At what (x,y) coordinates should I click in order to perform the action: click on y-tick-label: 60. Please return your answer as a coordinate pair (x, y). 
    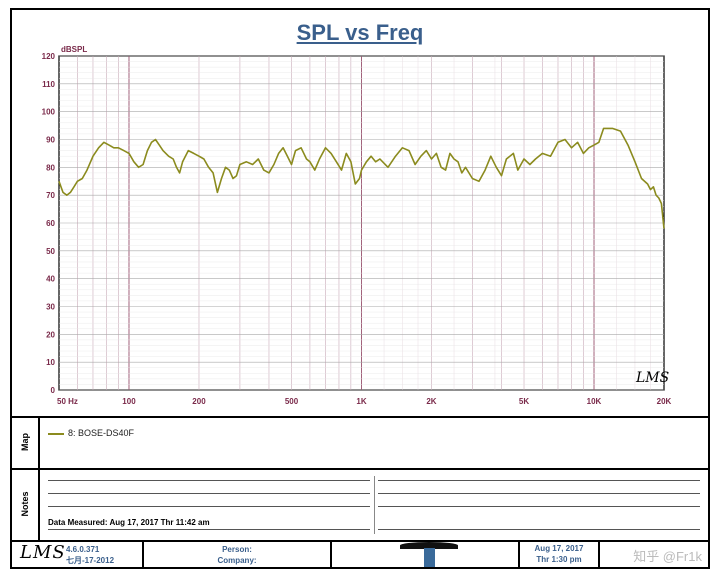
    Looking at the image, I should click on (50, 223).